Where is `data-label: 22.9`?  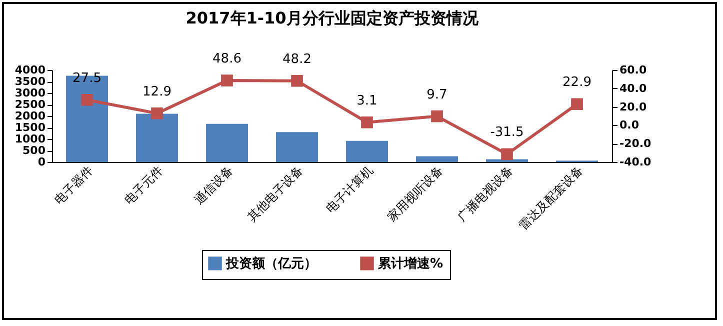
data-label: 22.9 is located at coordinates (577, 82).